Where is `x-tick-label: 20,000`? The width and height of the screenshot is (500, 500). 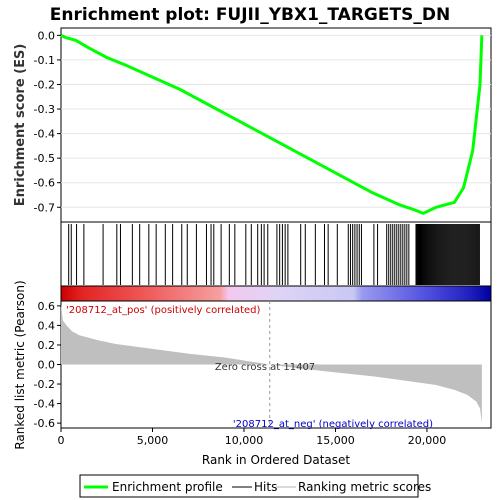
x-tick-label: 20,000 is located at coordinates (427, 440).